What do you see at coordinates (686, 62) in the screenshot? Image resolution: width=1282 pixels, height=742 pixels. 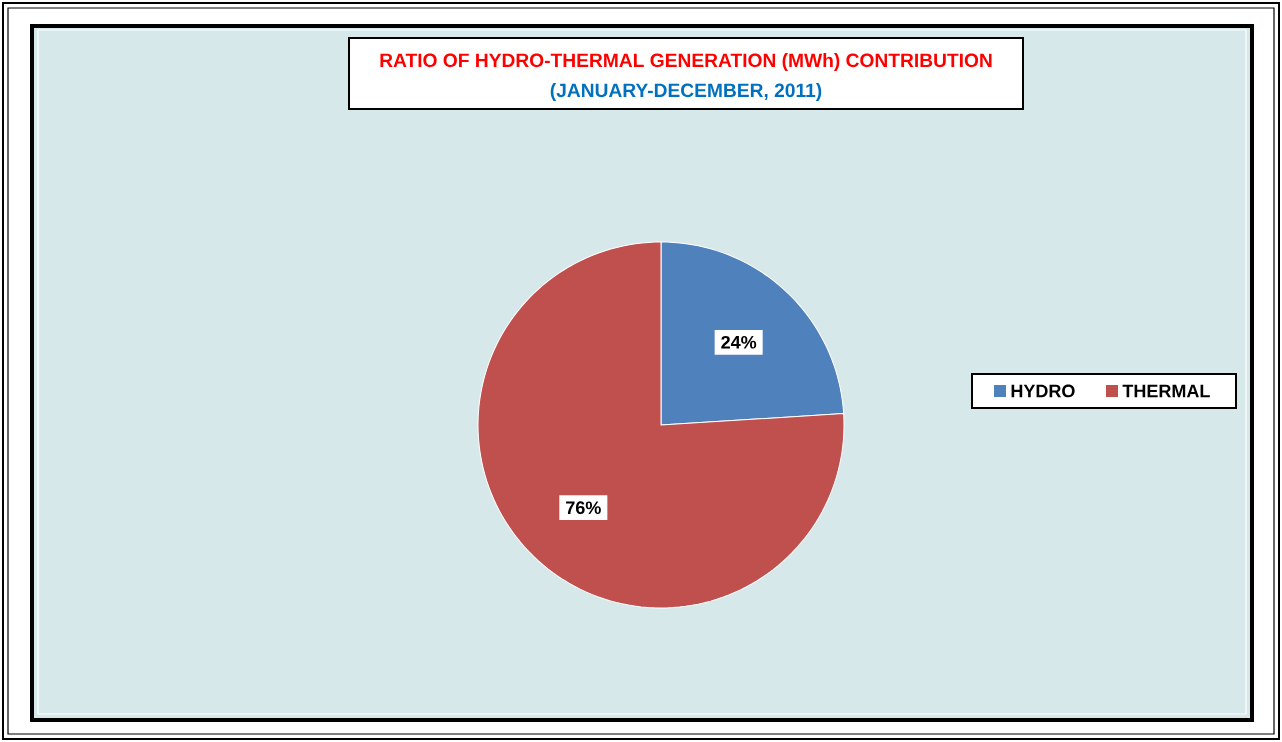 I see `chart-title: RATIO OF HYDRO-THERMAL GENERATION (MWh) CONTRIBUTION` at bounding box center [686, 62].